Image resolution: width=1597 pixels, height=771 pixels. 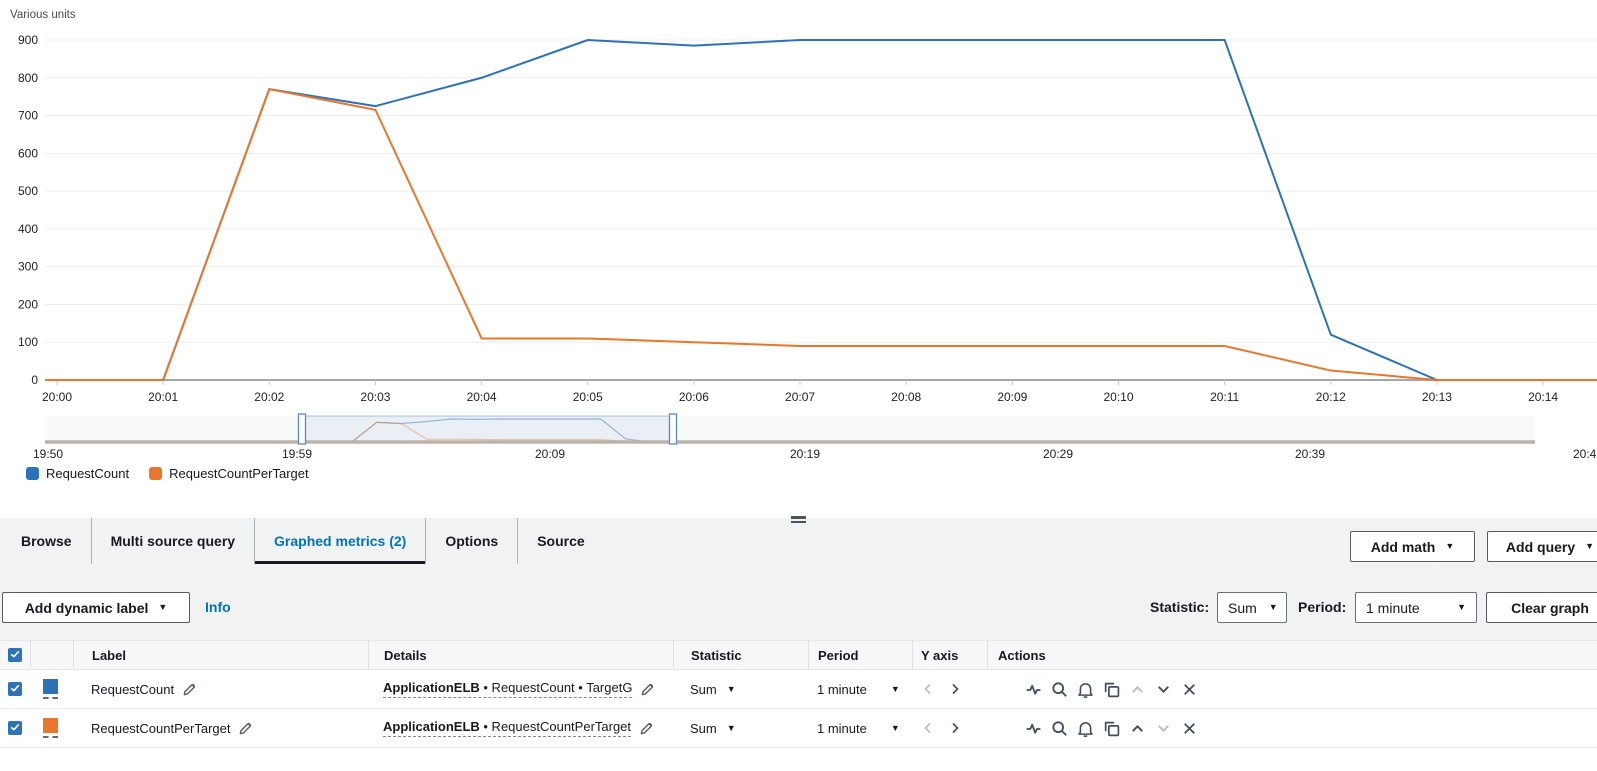 What do you see at coordinates (949, 655) in the screenshot?
I see `yaxis-column-header: Y axis` at bounding box center [949, 655].